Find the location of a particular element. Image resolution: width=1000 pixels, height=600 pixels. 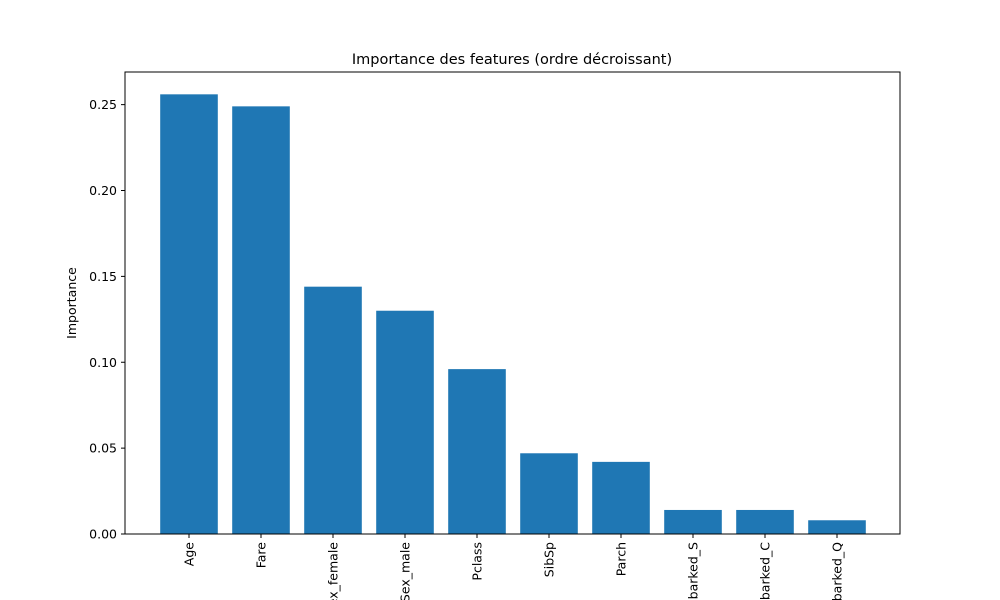

bar-embarked-q is located at coordinates (837, 527).